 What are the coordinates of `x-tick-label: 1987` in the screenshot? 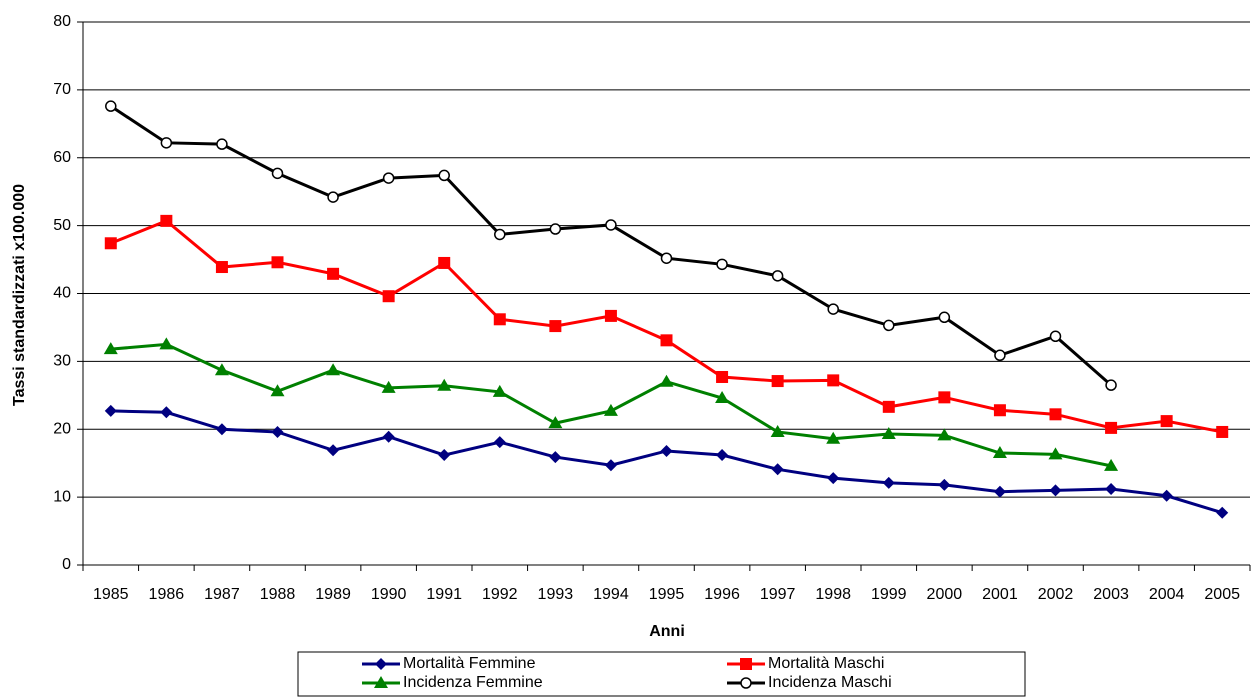 It's located at (222, 594).